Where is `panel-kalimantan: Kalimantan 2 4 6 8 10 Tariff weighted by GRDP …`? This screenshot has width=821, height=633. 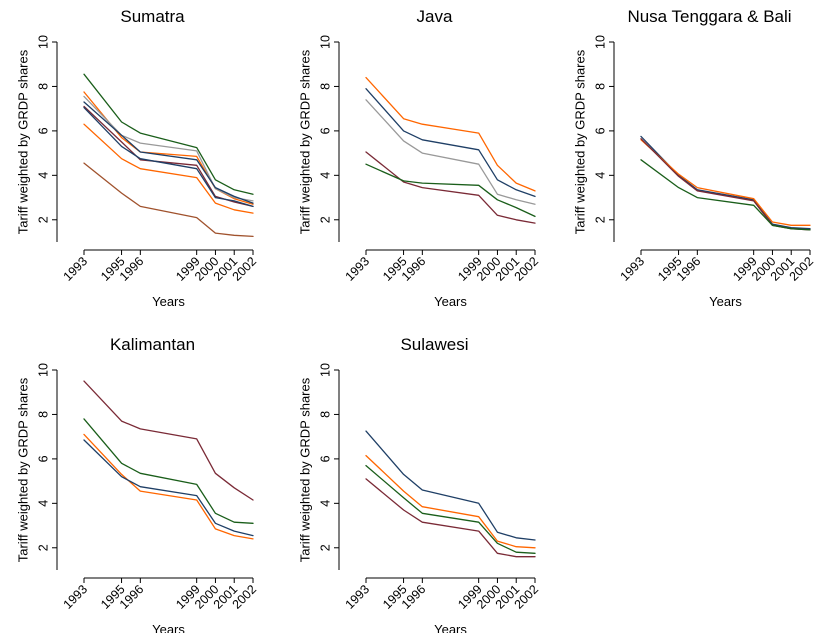
panel-kalimantan: Kalimantan 2 4 6 8 10 Tariff weighted by GRDP … is located at coordinates (137, 484).